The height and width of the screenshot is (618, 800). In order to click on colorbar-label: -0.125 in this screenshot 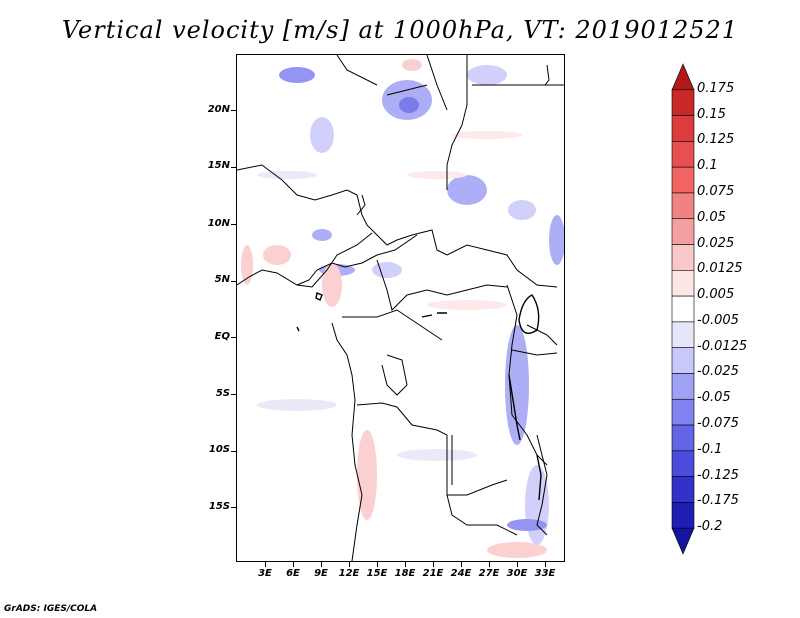, I will do `click(718, 475)`.